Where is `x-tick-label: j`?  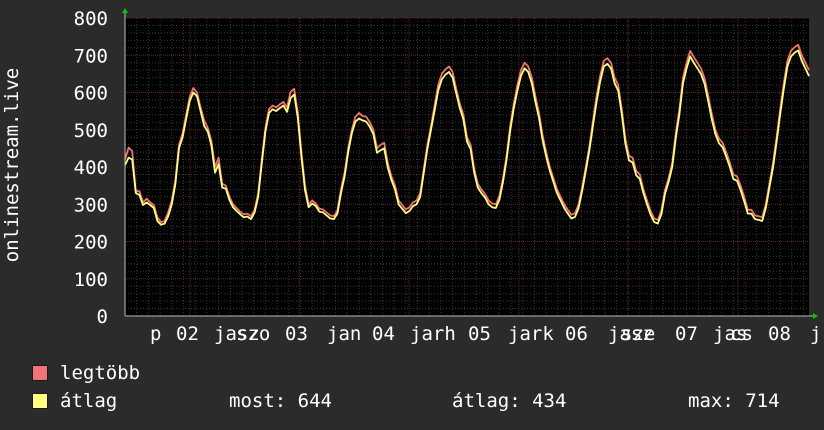
x-tick-label: j is located at coordinates (815, 334).